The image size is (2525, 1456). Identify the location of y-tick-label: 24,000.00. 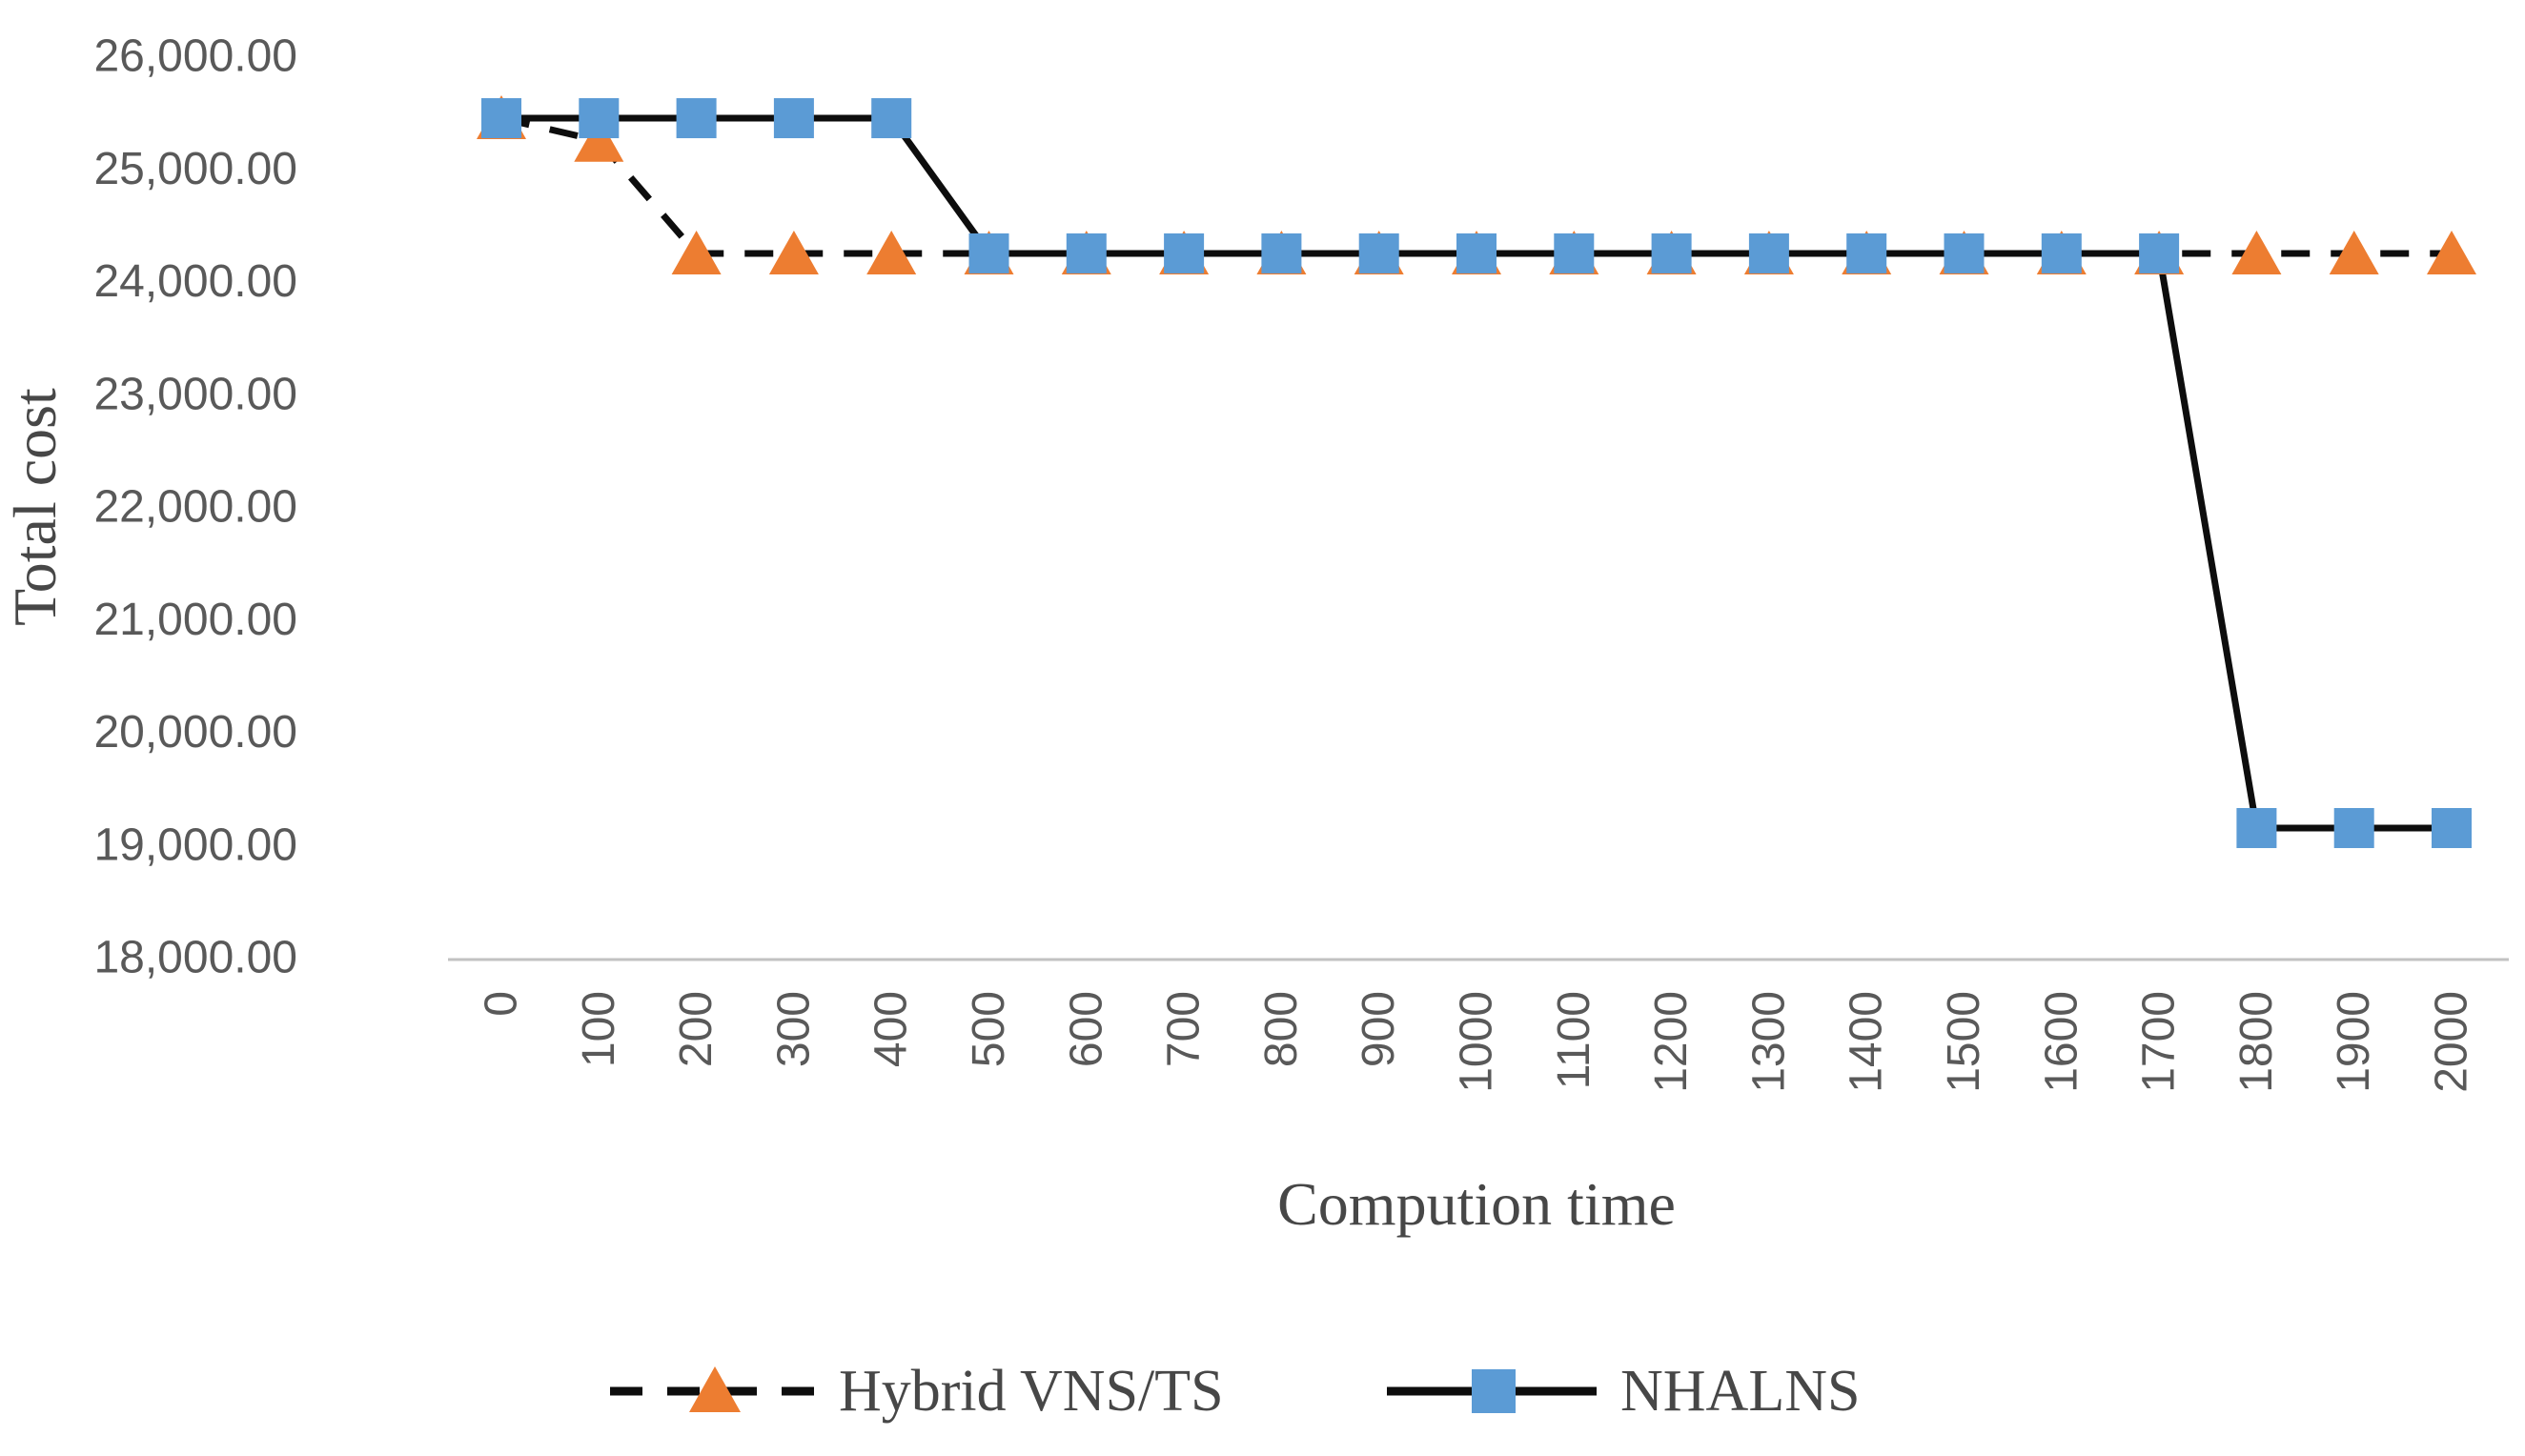
(195, 281).